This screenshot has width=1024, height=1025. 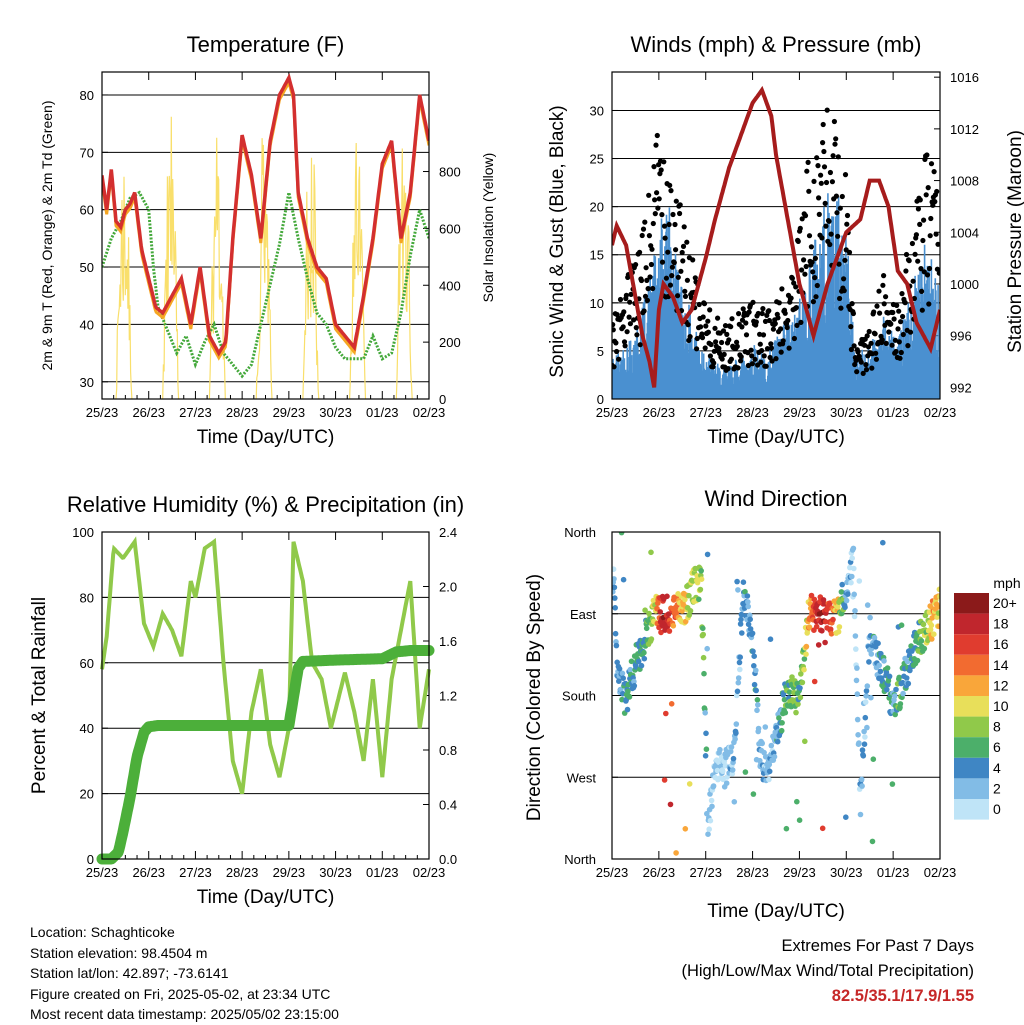 I want to click on y-axis-label: Direction (Colored By Speed), so click(x=534, y=697).